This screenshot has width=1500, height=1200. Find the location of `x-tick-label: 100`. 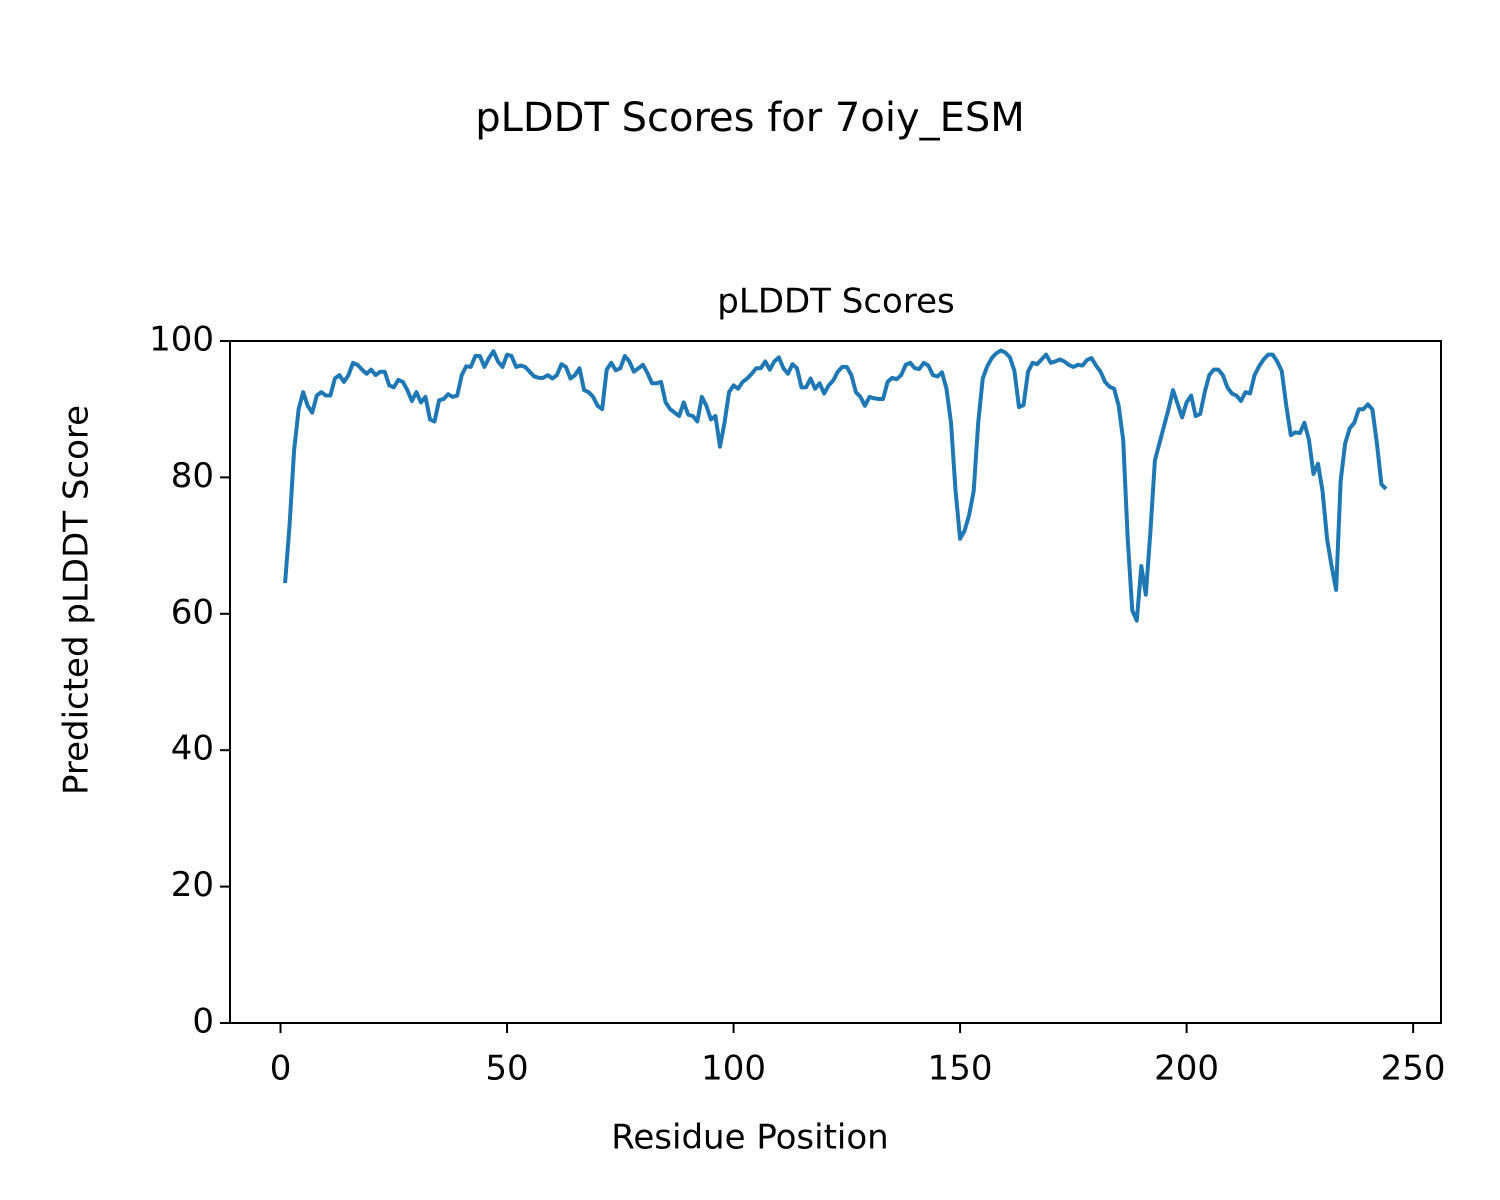

x-tick-label: 100 is located at coordinates (733, 1069).